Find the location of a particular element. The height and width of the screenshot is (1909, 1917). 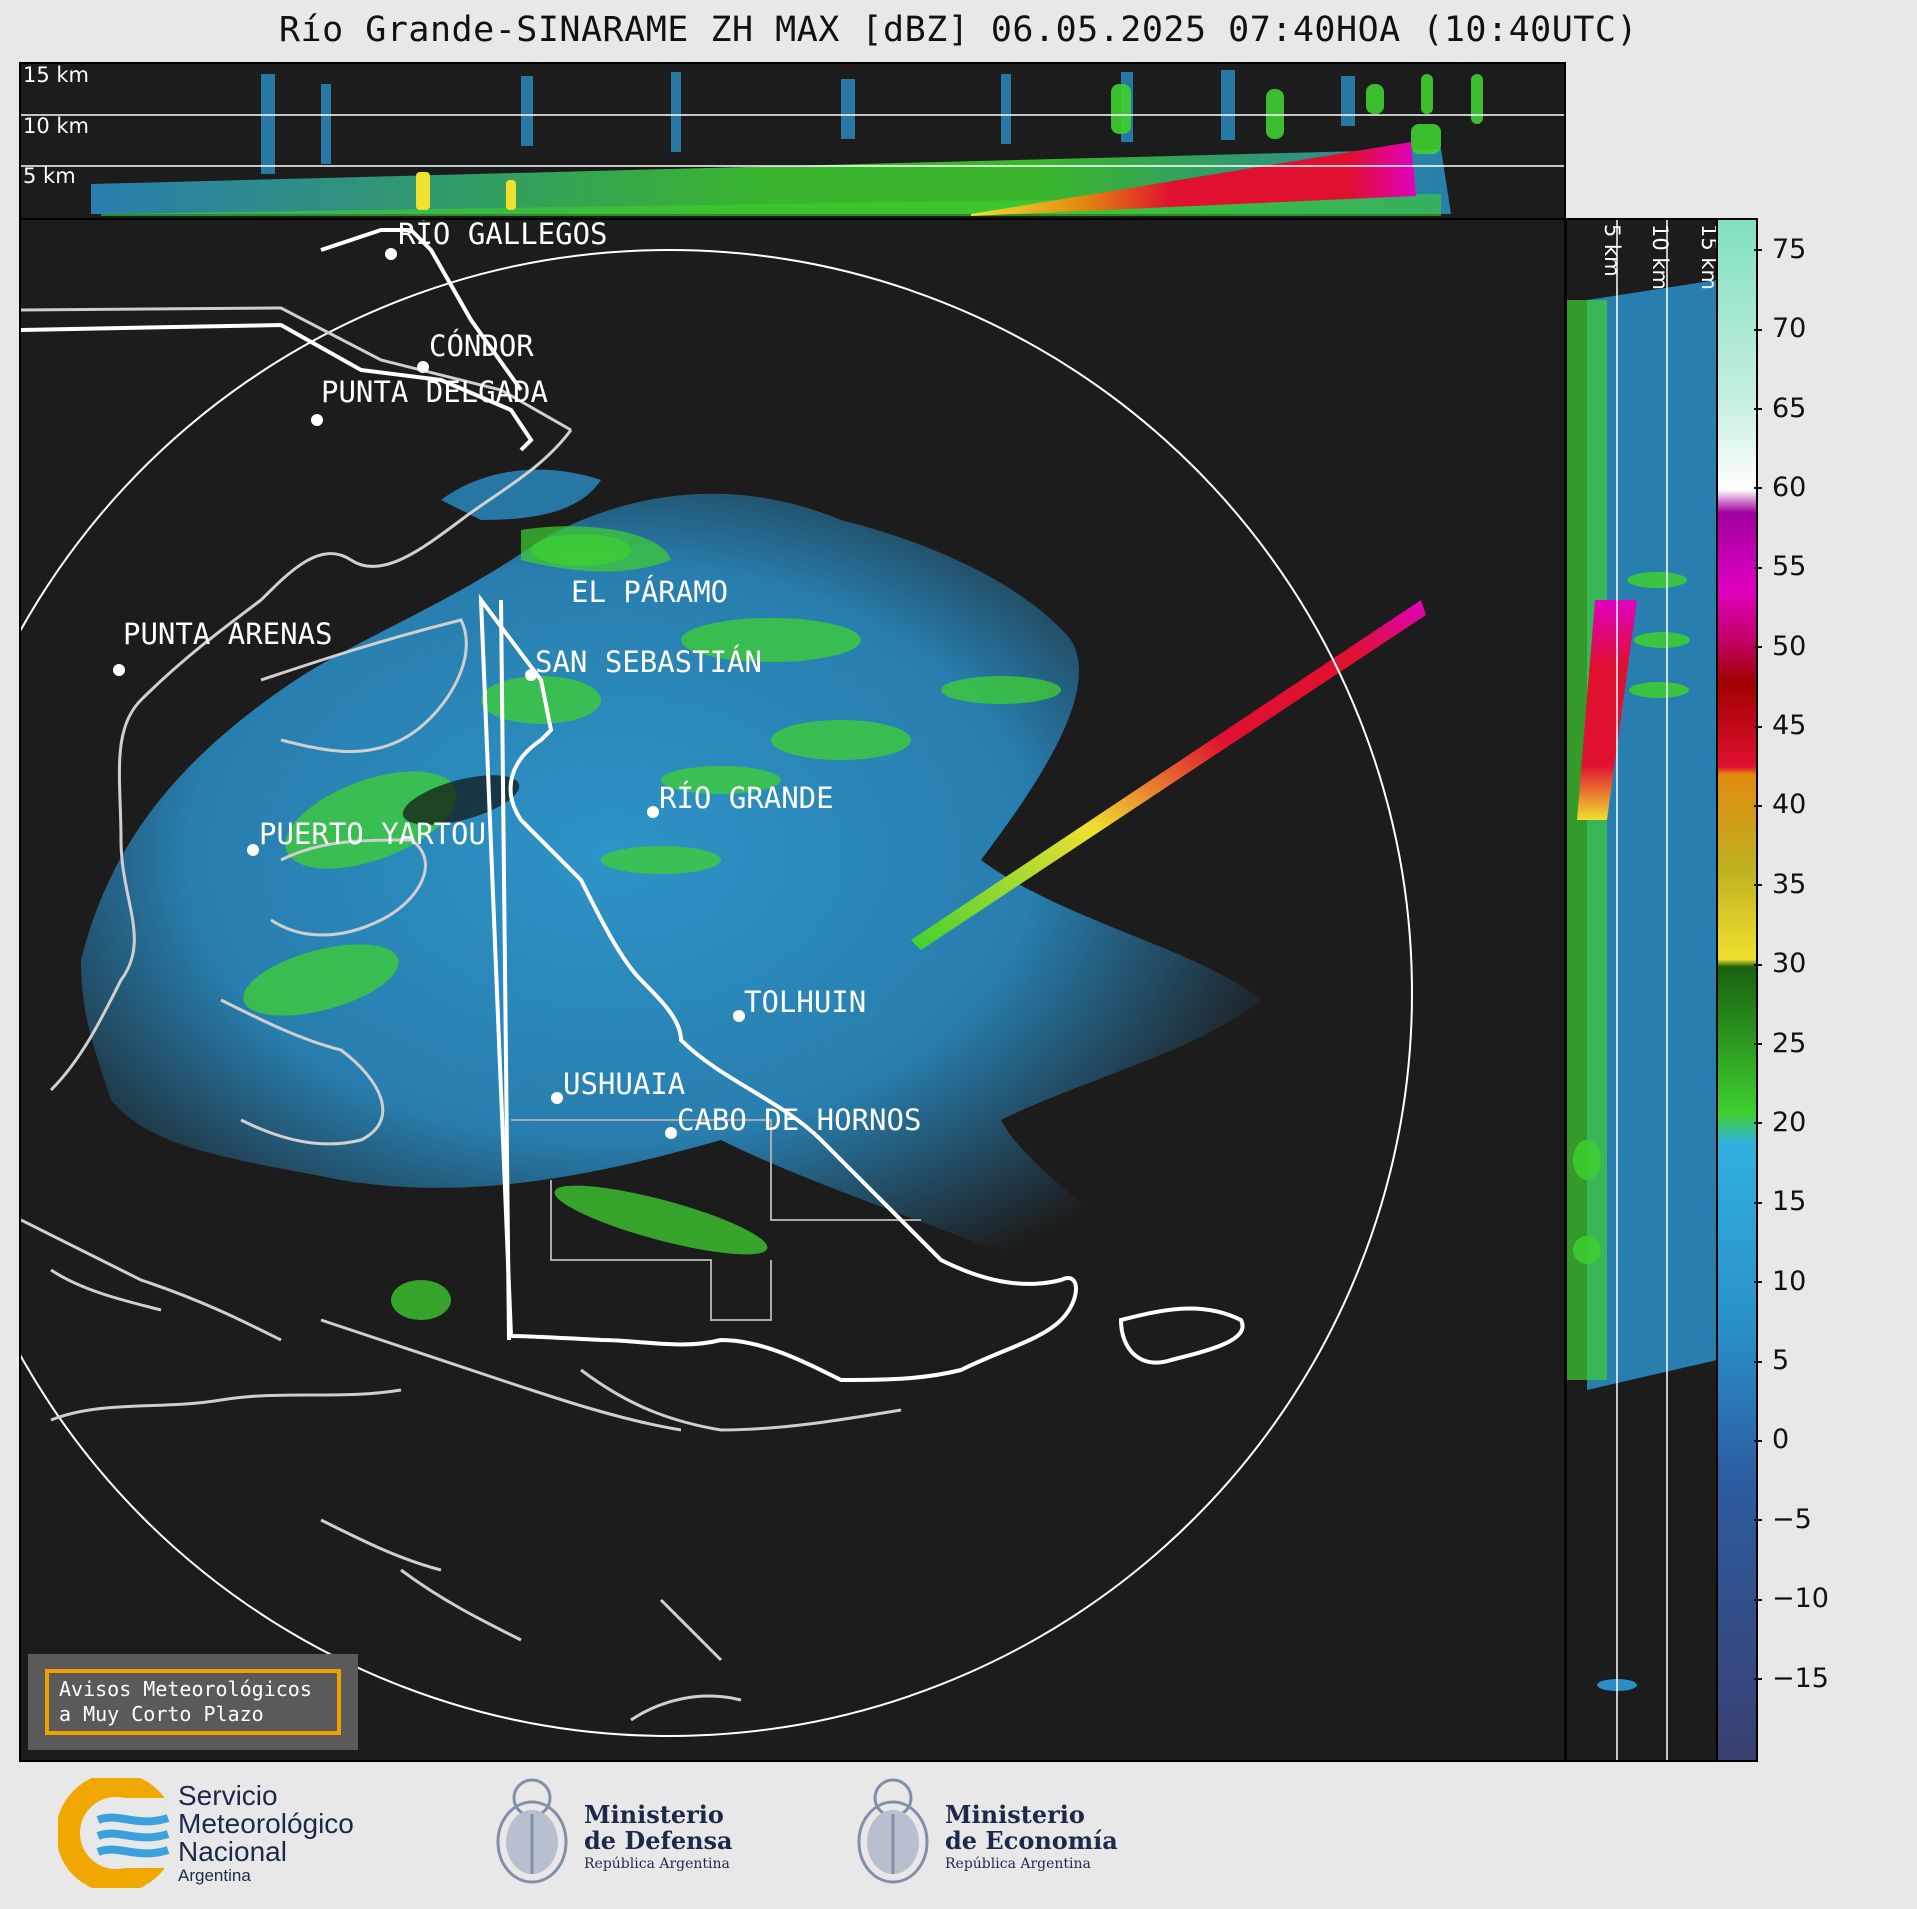

colorbar-tick: 65 is located at coordinates (1779, 408).